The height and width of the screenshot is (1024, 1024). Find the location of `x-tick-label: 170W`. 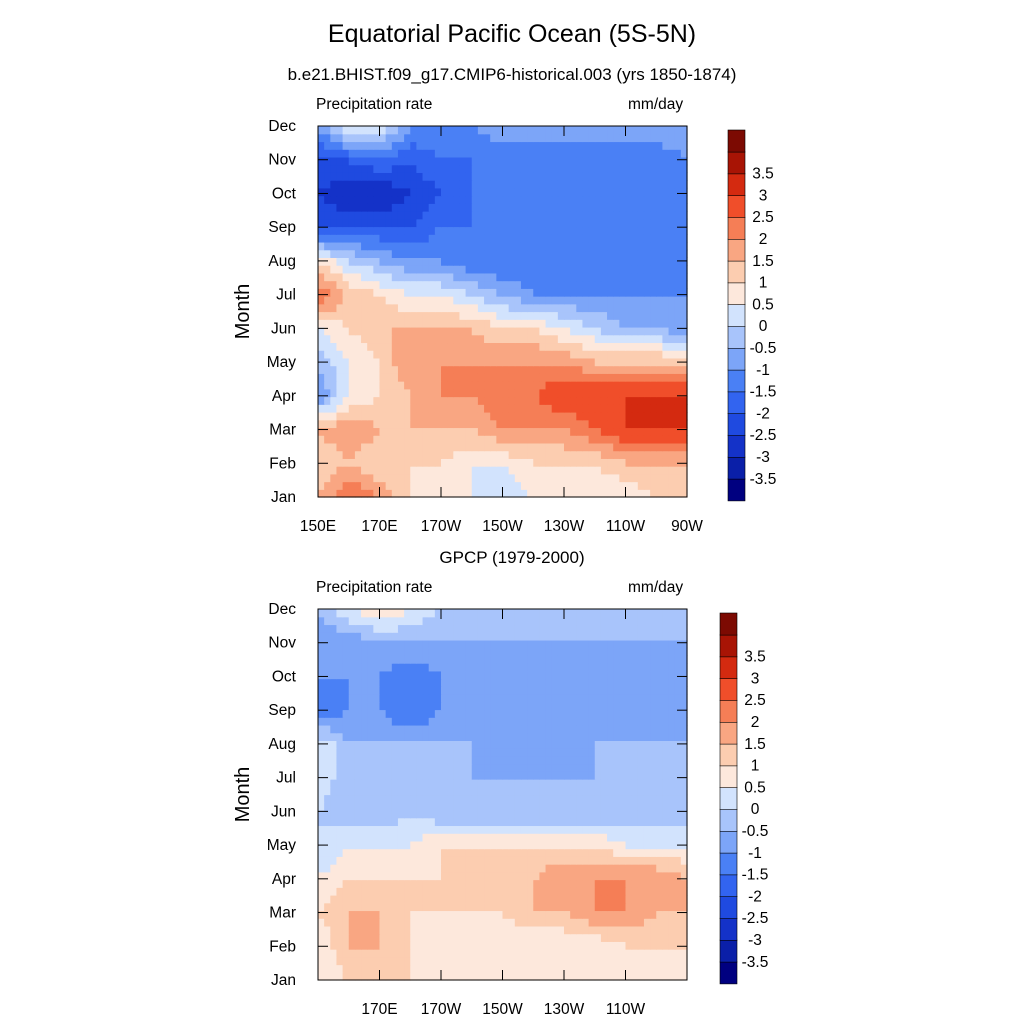

x-tick-label: 170W is located at coordinates (441, 526).